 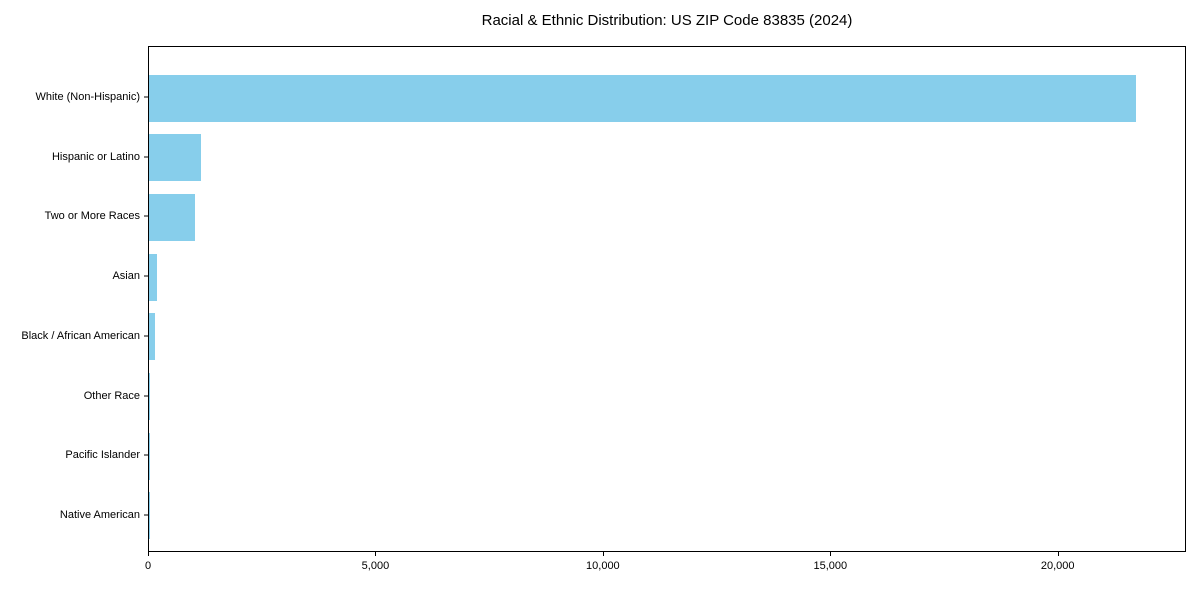 I want to click on y-label-two-or-more-races: Two or More Races, so click(x=92, y=216).